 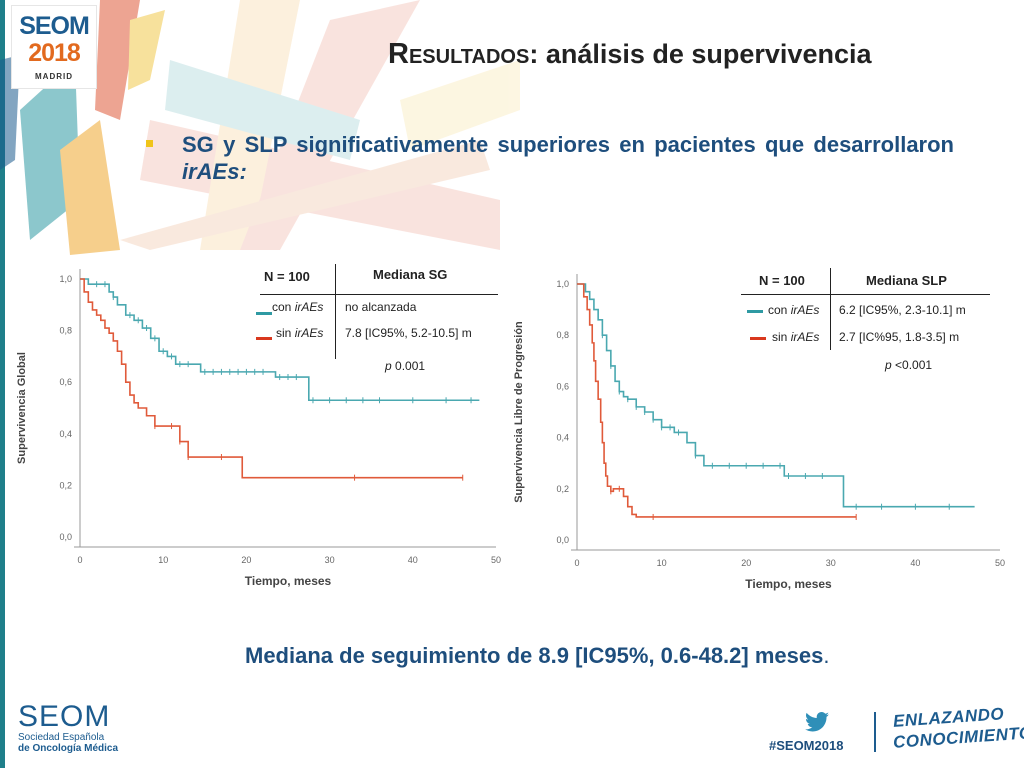 What do you see at coordinates (285, 333) in the screenshot?
I see `os-row2-prefix: sin` at bounding box center [285, 333].